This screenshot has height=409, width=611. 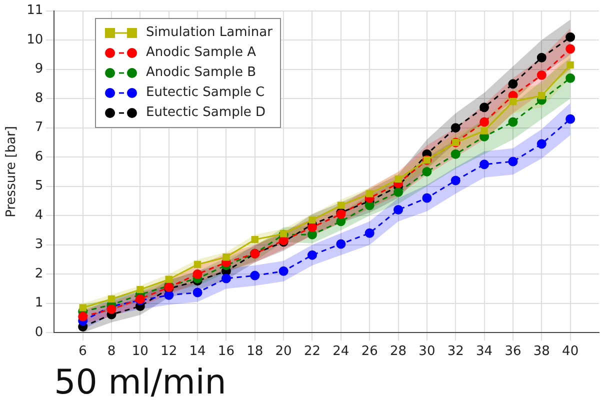 I want to click on x-tick-label: 32, so click(x=455, y=351).